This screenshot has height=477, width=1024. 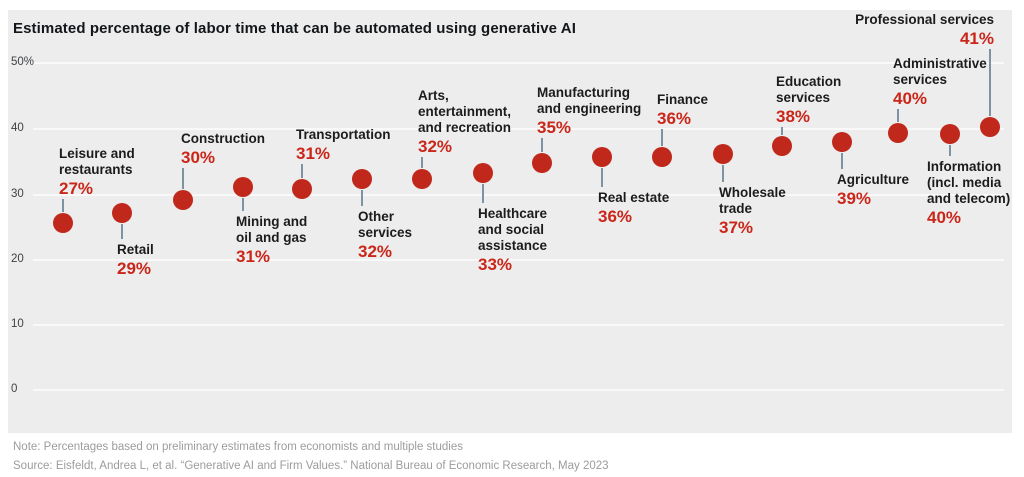 I want to click on point-label: Leisure and restaurants 27%, so click(x=97, y=171).